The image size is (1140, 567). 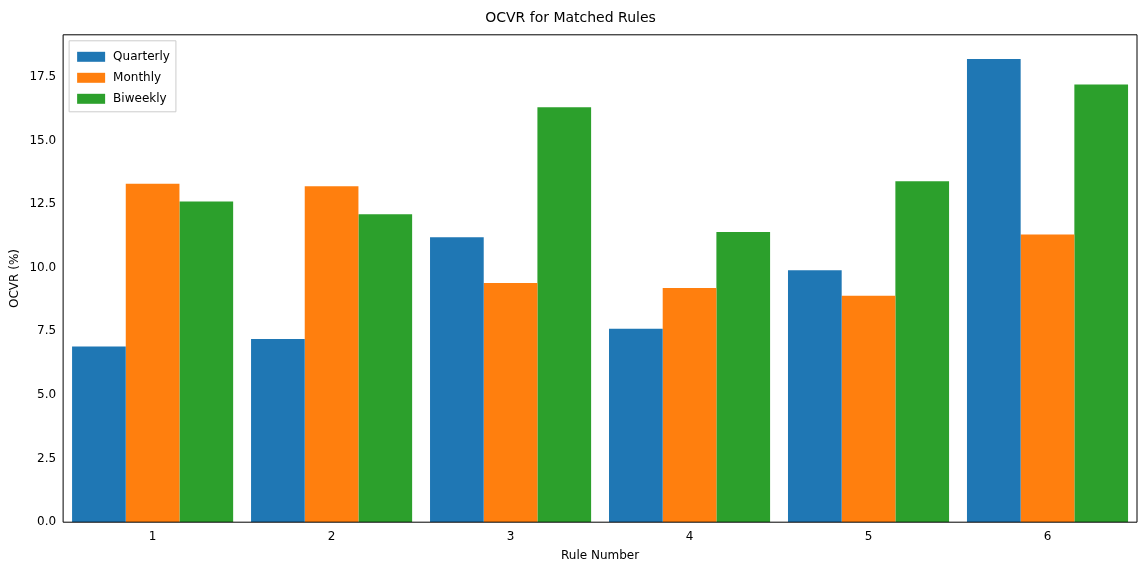 I want to click on y-tick-label: 17.5, so click(x=43, y=75).